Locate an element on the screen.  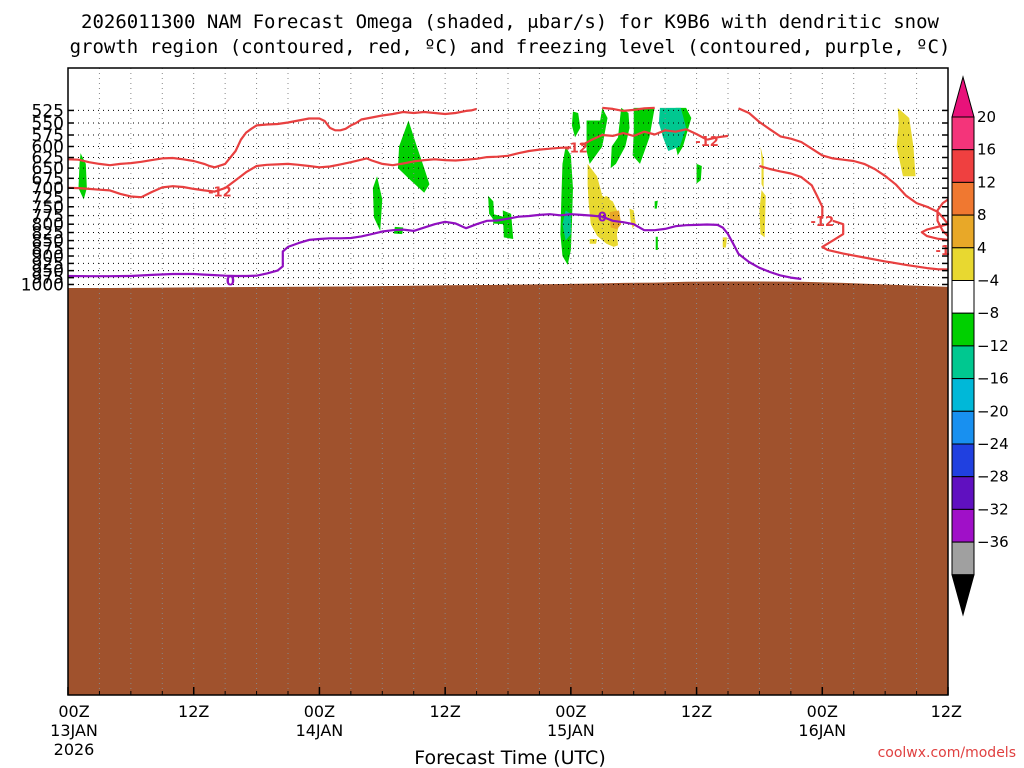
colorbar-label: 12 is located at coordinates (986, 182).